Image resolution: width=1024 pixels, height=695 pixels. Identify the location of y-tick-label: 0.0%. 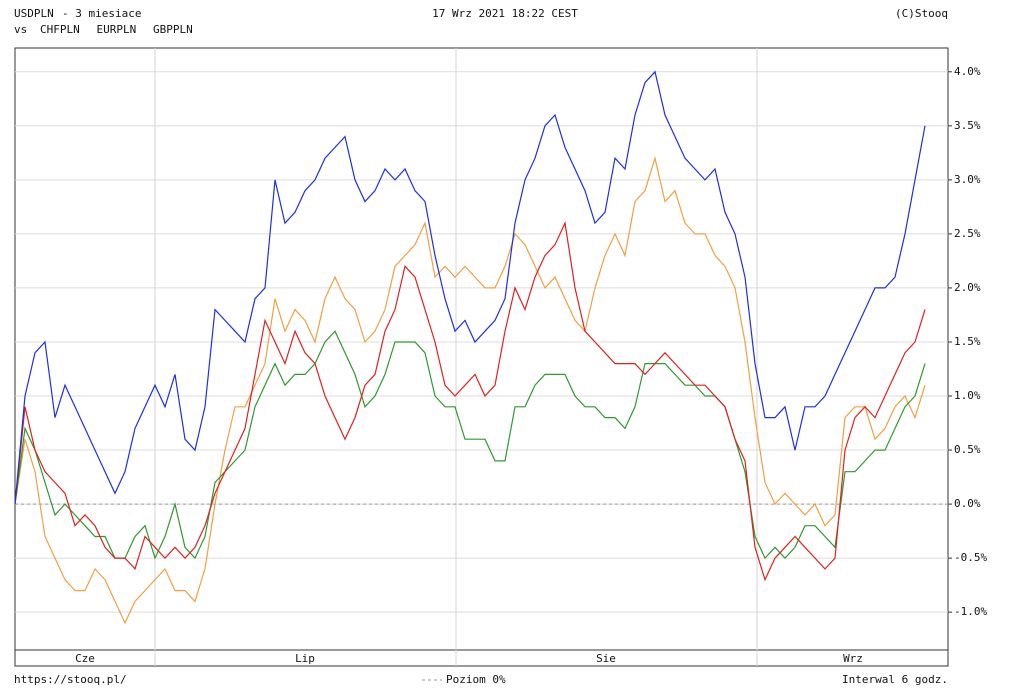
(967, 503).